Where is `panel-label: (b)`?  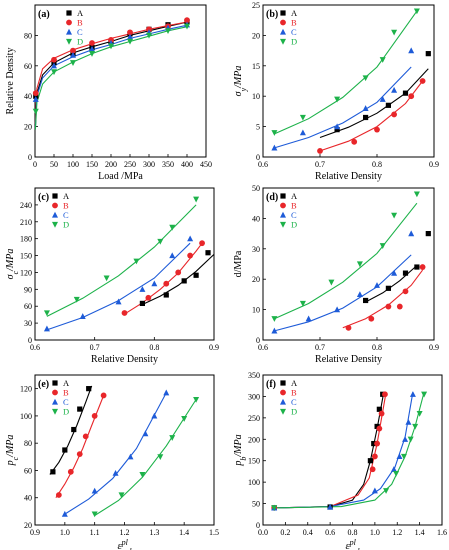
panel-label: (b) is located at coordinates (272, 14).